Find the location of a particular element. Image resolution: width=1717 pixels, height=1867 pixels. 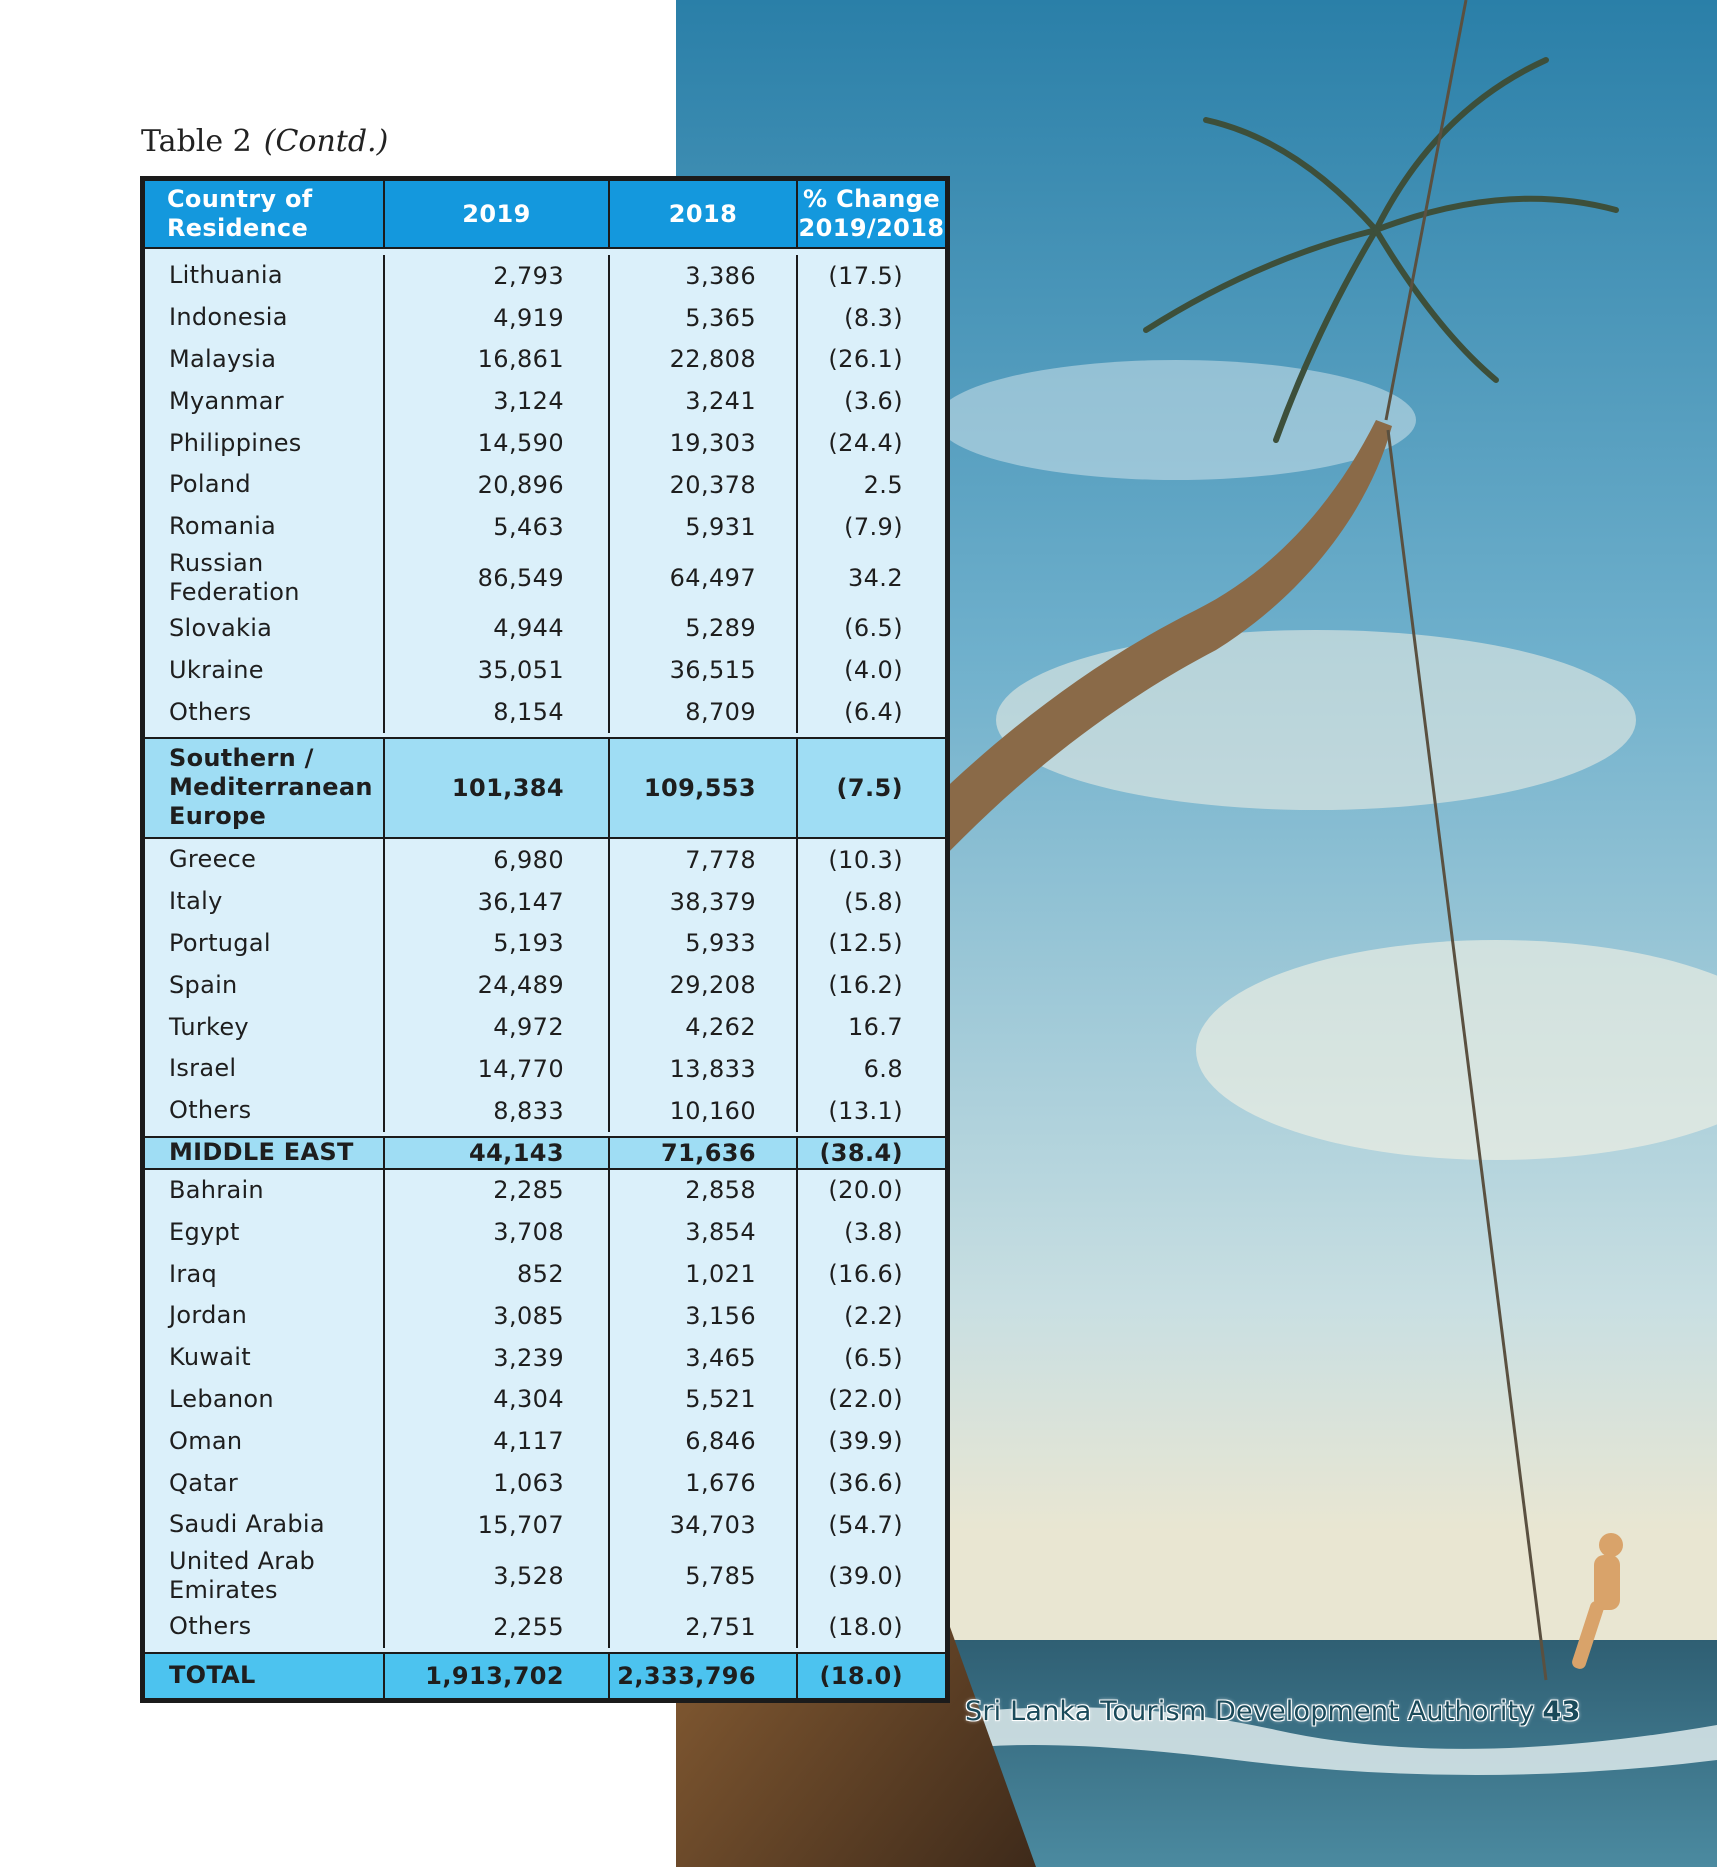

value-2019: 6,980 is located at coordinates (495, 859).